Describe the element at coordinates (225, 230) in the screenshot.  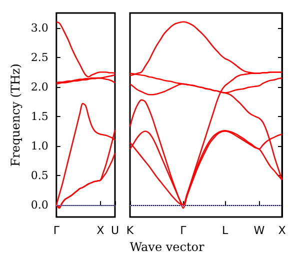
I see `x-tick-label: L` at that location.